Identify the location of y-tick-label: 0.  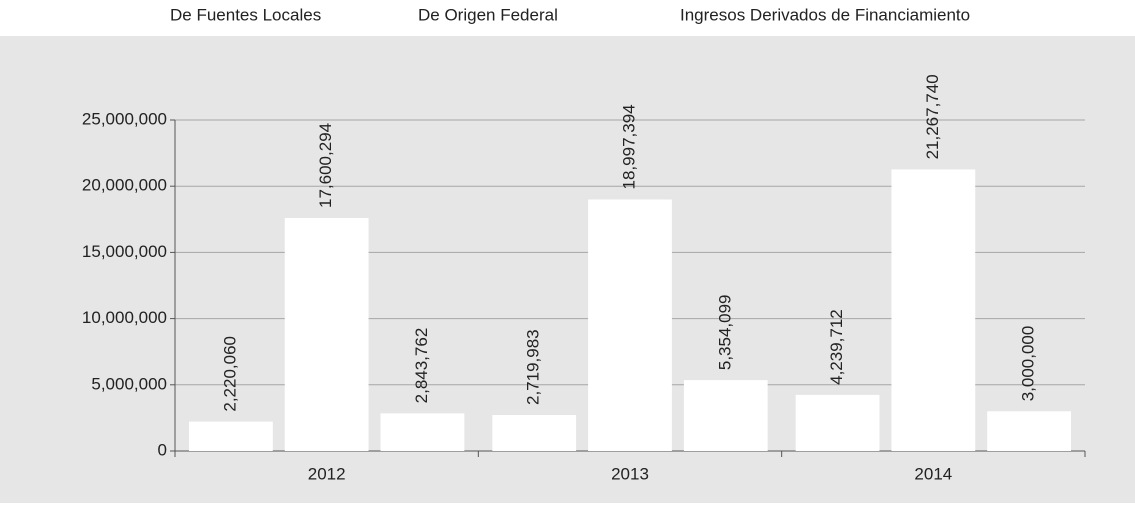
(162, 449).